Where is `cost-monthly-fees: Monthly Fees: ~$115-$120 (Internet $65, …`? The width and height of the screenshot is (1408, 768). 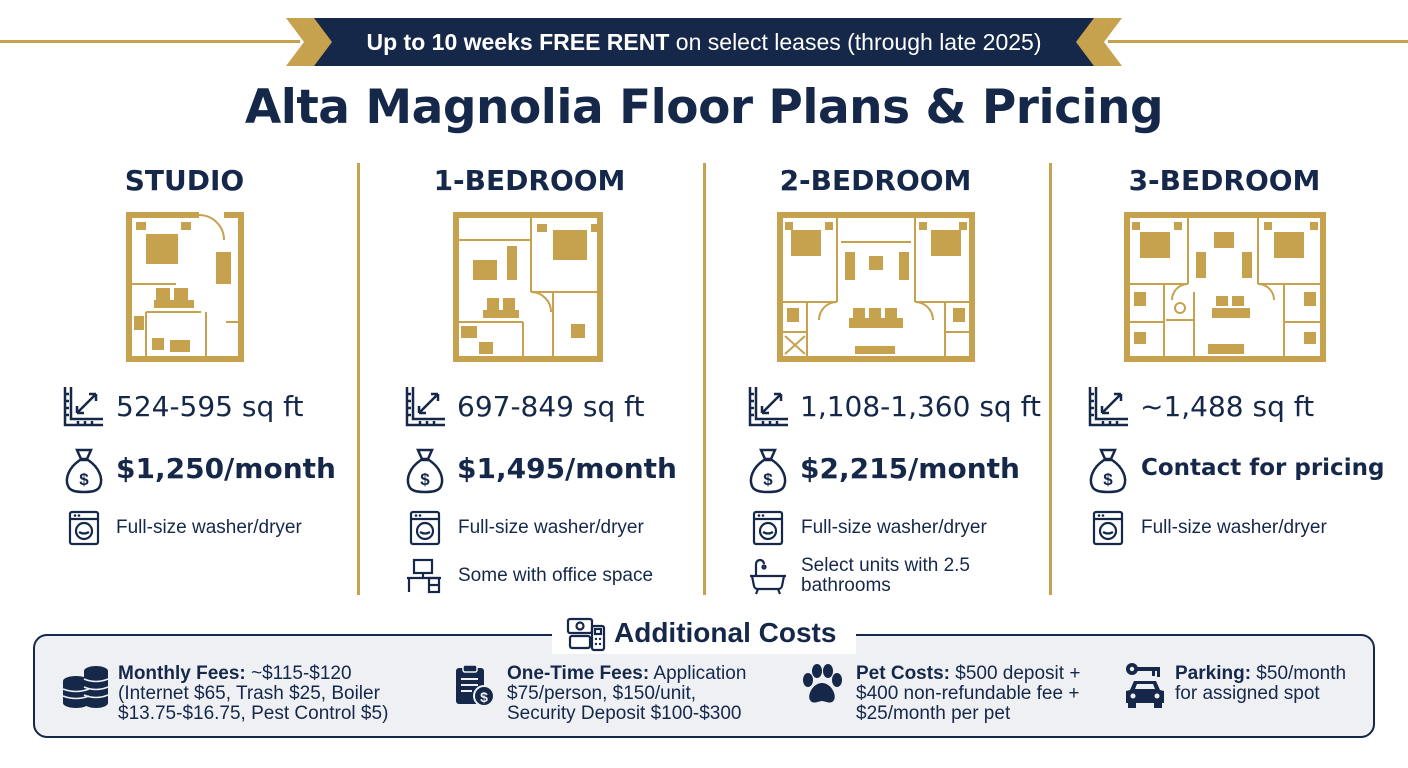 cost-monthly-fees: Monthly Fees: ~$115-$120 (Internet $65, … is located at coordinates (253, 694).